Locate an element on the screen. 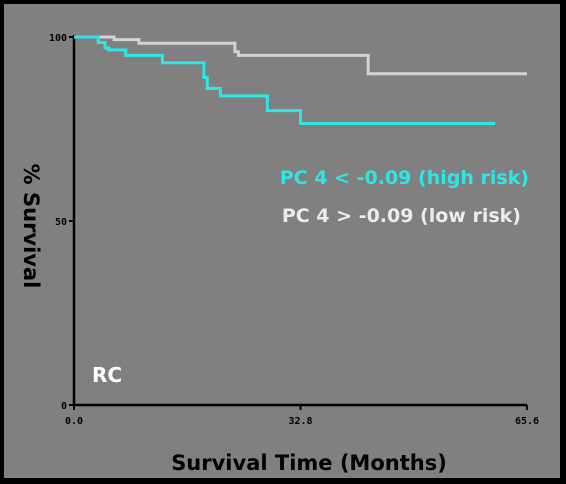 The width and height of the screenshot is (566, 484). series-layer is located at coordinates (300, 80).